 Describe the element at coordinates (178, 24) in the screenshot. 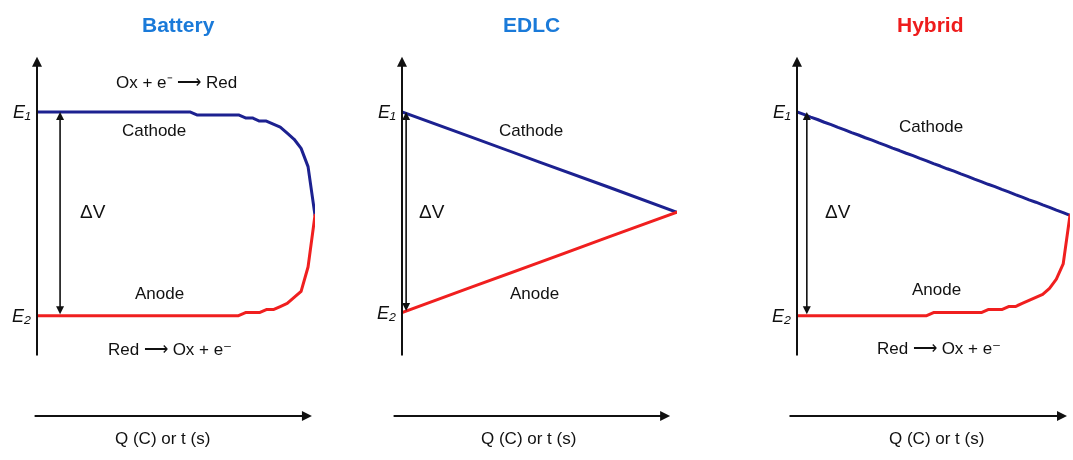

I see `chart-title: Battery` at that location.